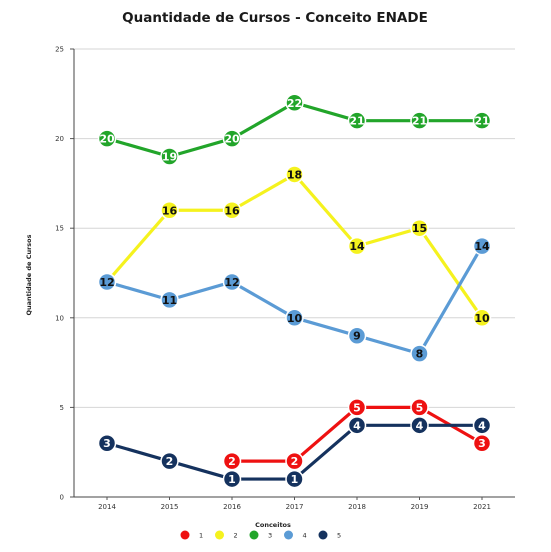 This screenshot has width=551, height=552. I want to click on legend-label-2: 2, so click(236, 536).